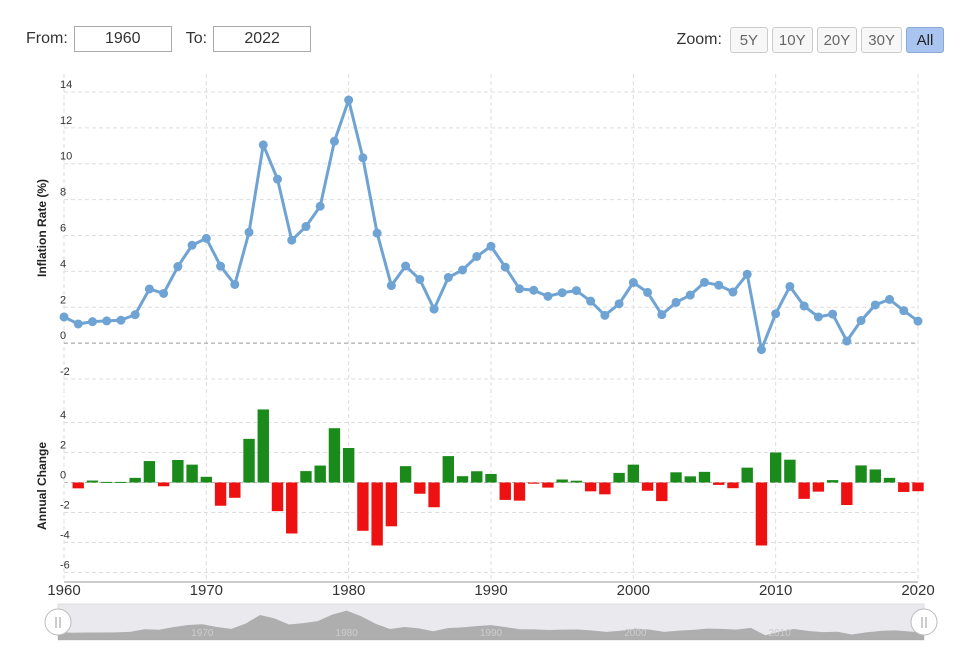 This screenshot has width=972, height=660. What do you see at coordinates (748, 40) in the screenshot?
I see `zoom-5y-button: 5Y` at bounding box center [748, 40].